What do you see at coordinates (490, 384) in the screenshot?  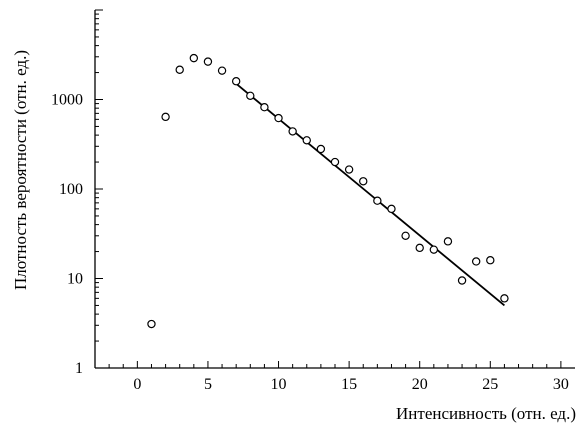 I see `x-tick-label: 25` at bounding box center [490, 384].